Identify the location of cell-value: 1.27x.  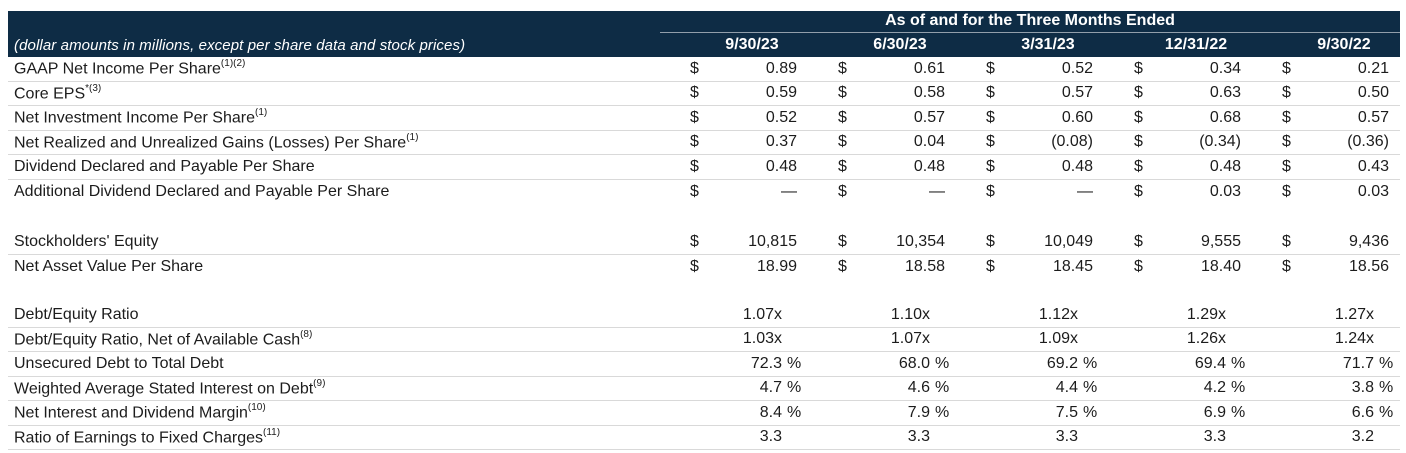
(1354, 314).